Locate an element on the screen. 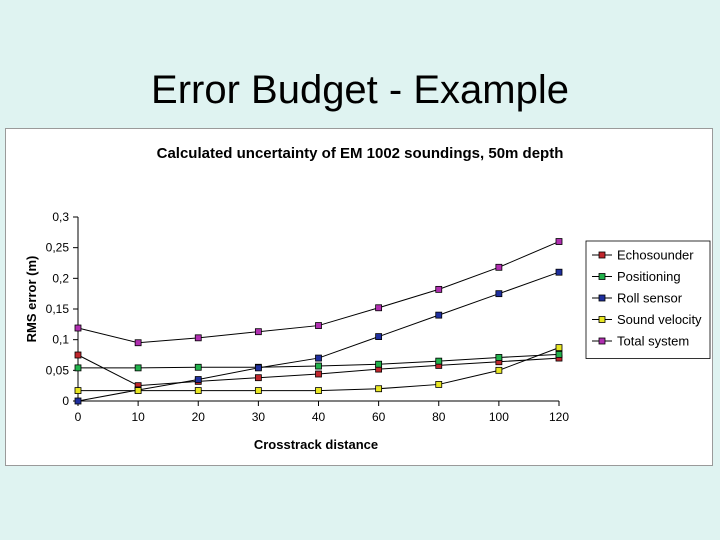 This screenshot has width=720, height=540. y-tick-label: 0,15 is located at coordinates (58, 309).